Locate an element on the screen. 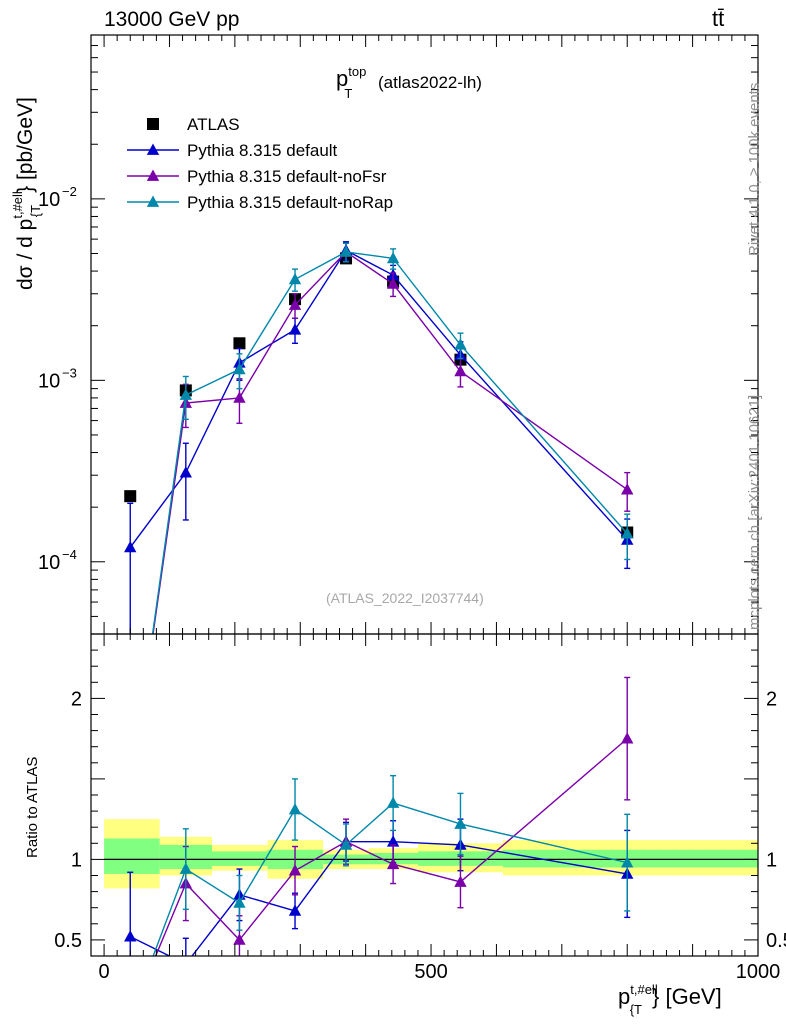 The image size is (786, 1024). ratio-pythia-8-315-default-nofsr-line is located at coordinates (391, 847).